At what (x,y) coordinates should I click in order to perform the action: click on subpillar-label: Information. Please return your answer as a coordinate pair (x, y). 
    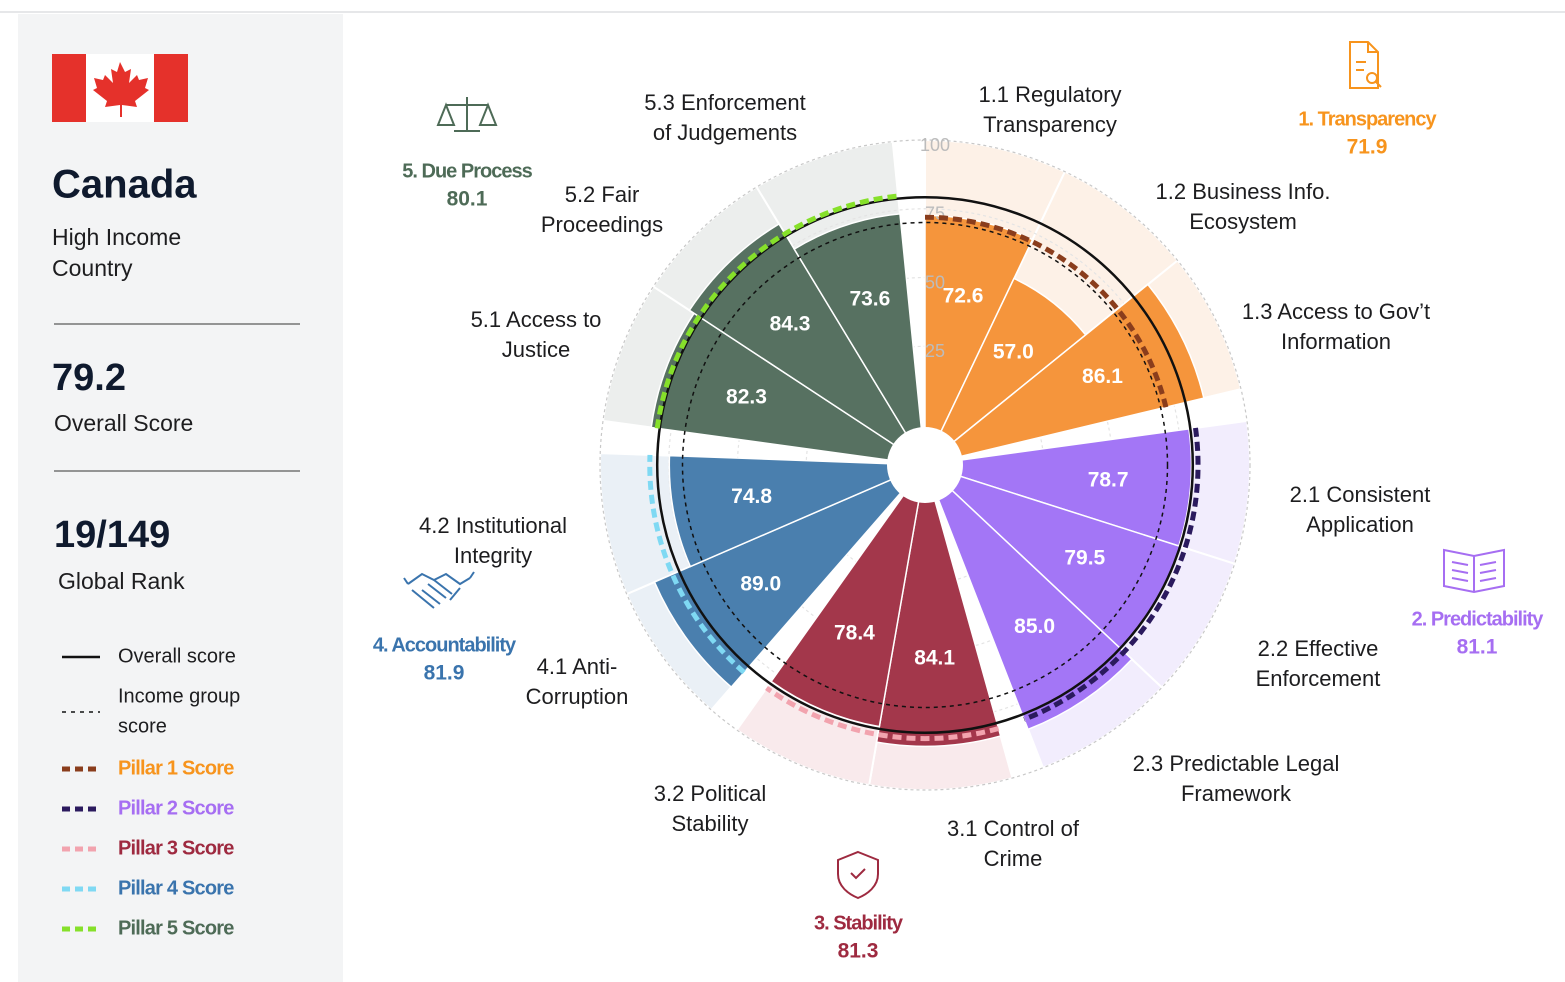
    Looking at the image, I should click on (1336, 341).